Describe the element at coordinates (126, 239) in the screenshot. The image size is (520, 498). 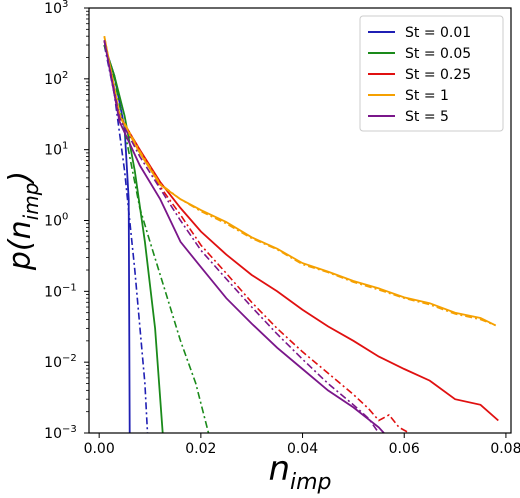
I see `series-line-dashdot` at that location.